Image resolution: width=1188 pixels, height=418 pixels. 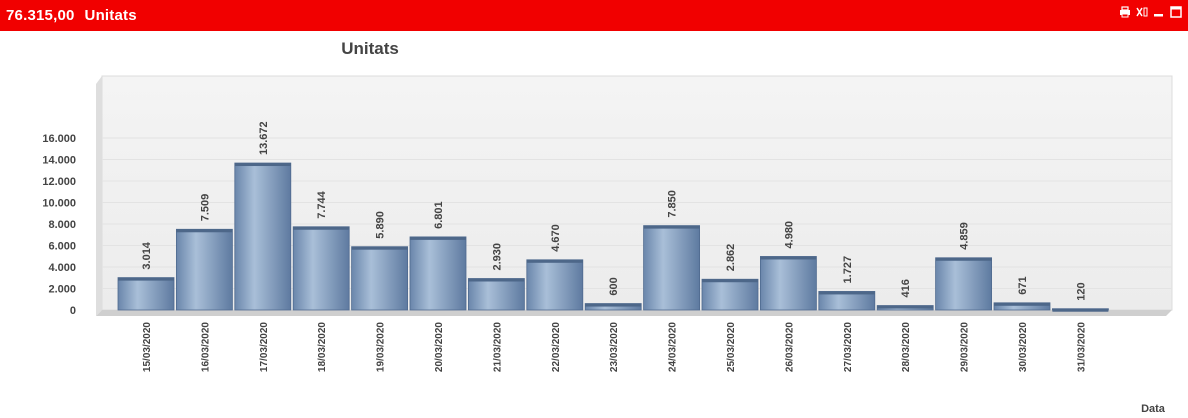 I want to click on data-label: 7.744, so click(x=322, y=204).